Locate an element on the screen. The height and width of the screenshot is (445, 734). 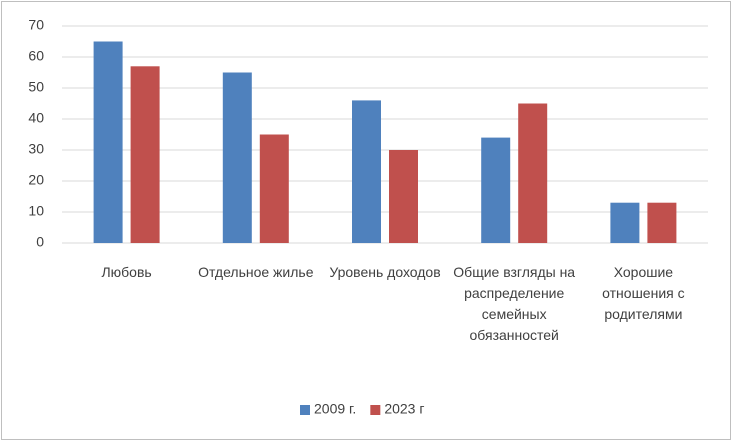
y-tick-label: 50 is located at coordinates (36, 87).